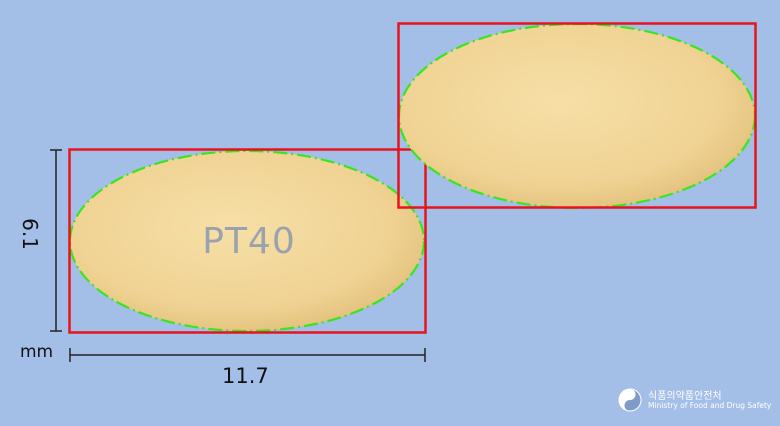 The height and width of the screenshot is (426, 780). I want to click on unit-label: mm, so click(37, 352).